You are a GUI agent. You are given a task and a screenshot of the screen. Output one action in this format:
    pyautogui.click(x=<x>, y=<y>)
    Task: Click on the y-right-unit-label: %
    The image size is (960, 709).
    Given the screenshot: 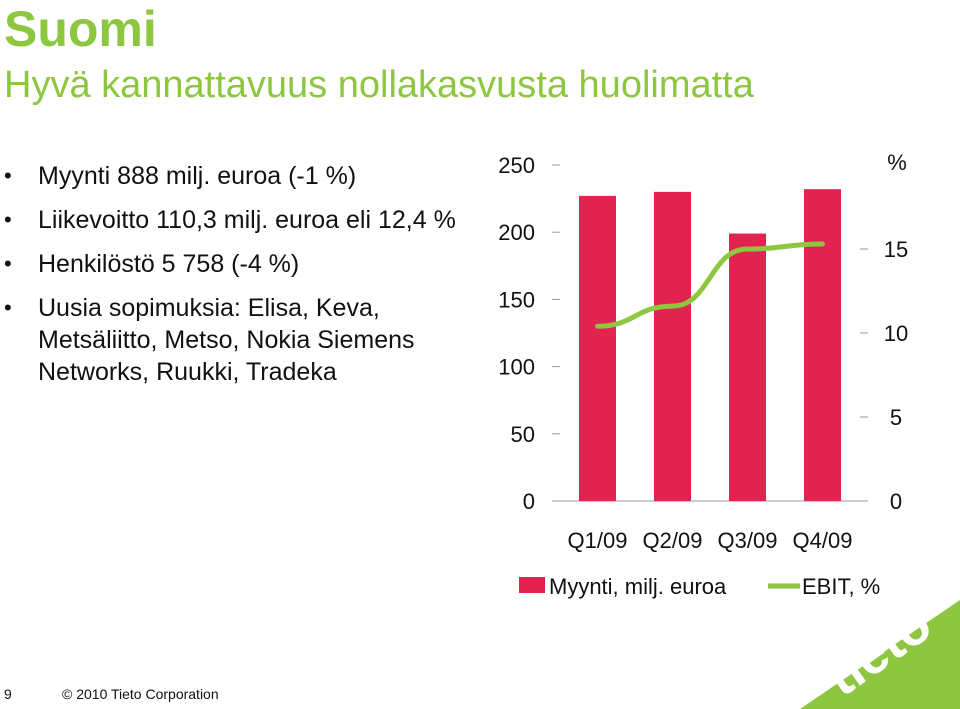 What is the action you would take?
    pyautogui.click(x=897, y=162)
    